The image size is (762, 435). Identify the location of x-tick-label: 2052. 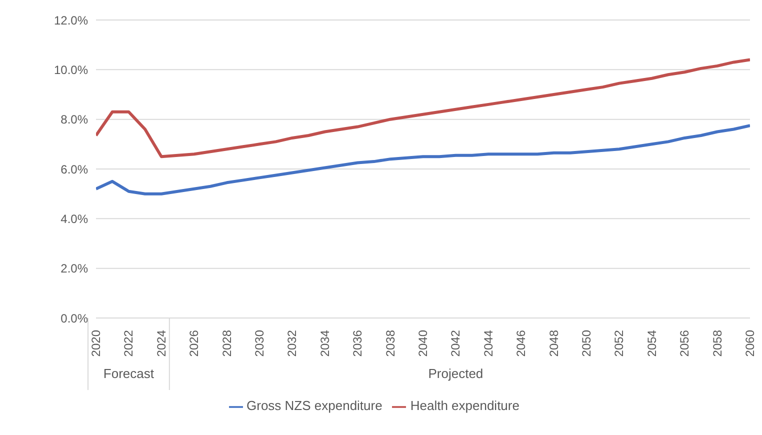
(619, 343).